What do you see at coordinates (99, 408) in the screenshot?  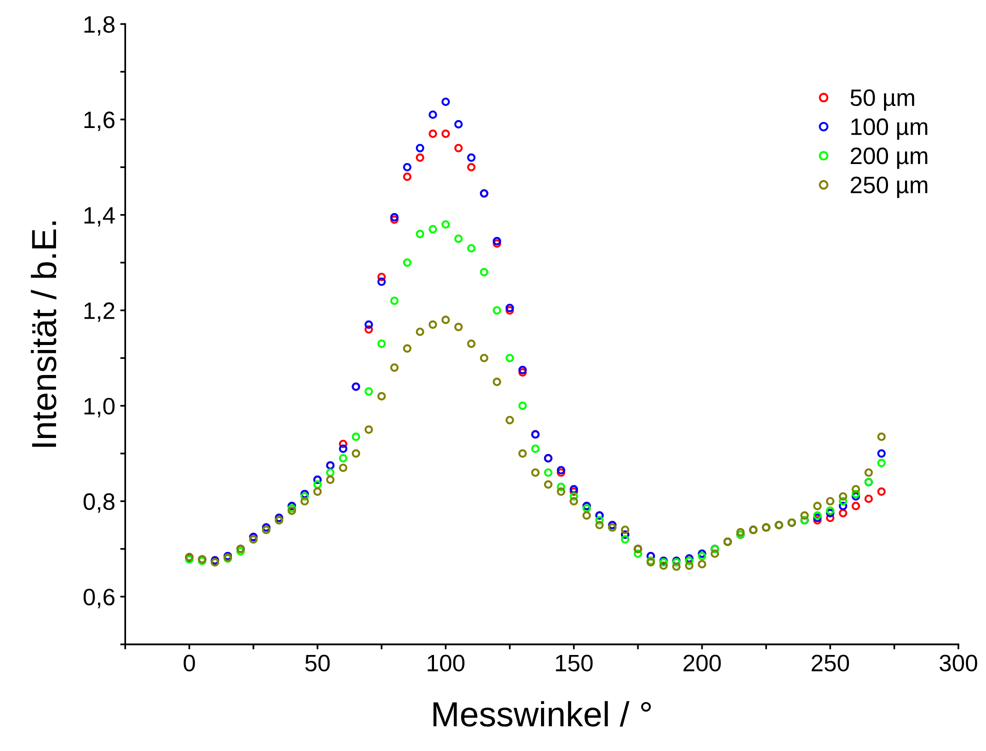 I see `y-tick-label: 1,0` at bounding box center [99, 408].